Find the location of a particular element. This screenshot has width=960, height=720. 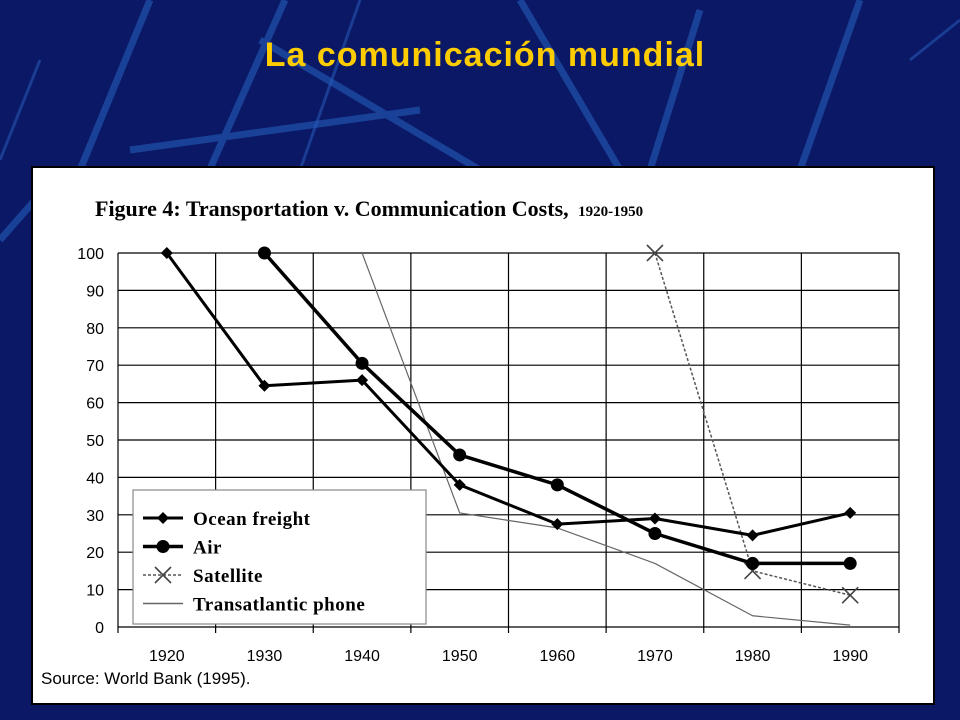

x-tick-label: 1960 is located at coordinates (558, 656).